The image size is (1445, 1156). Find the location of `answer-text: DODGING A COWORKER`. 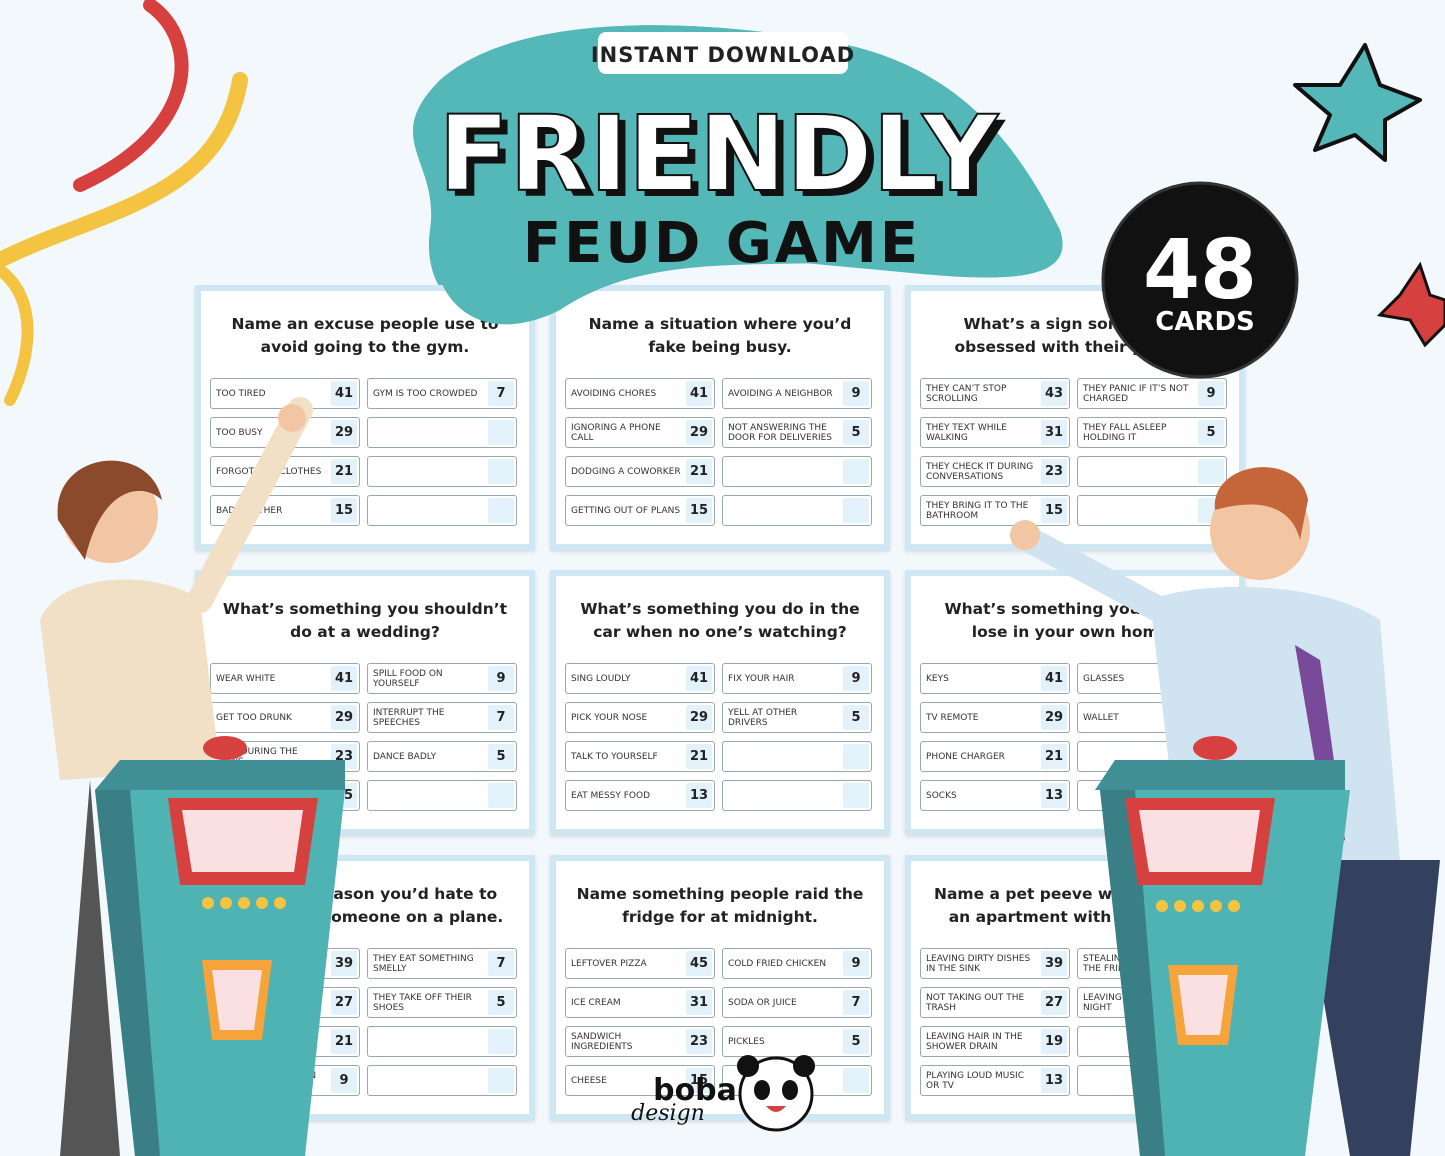

answer-text: DODGING A COWORKER is located at coordinates (626, 471).